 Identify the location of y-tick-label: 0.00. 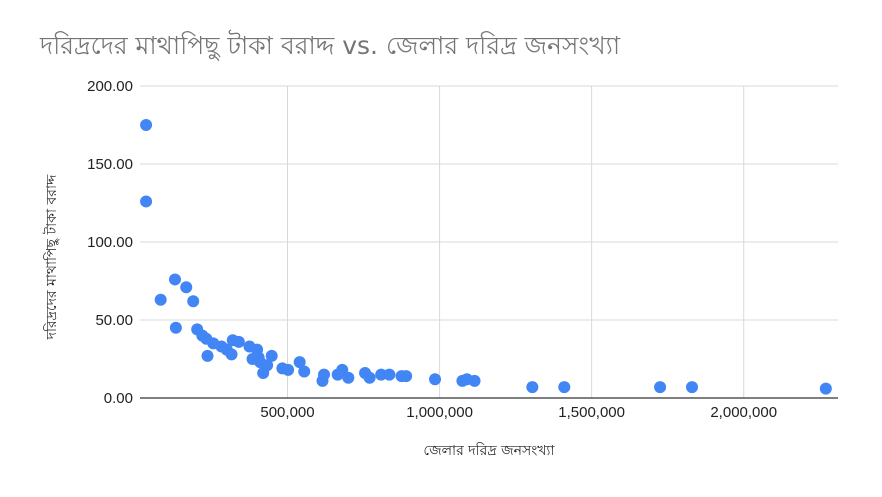
(118, 398).